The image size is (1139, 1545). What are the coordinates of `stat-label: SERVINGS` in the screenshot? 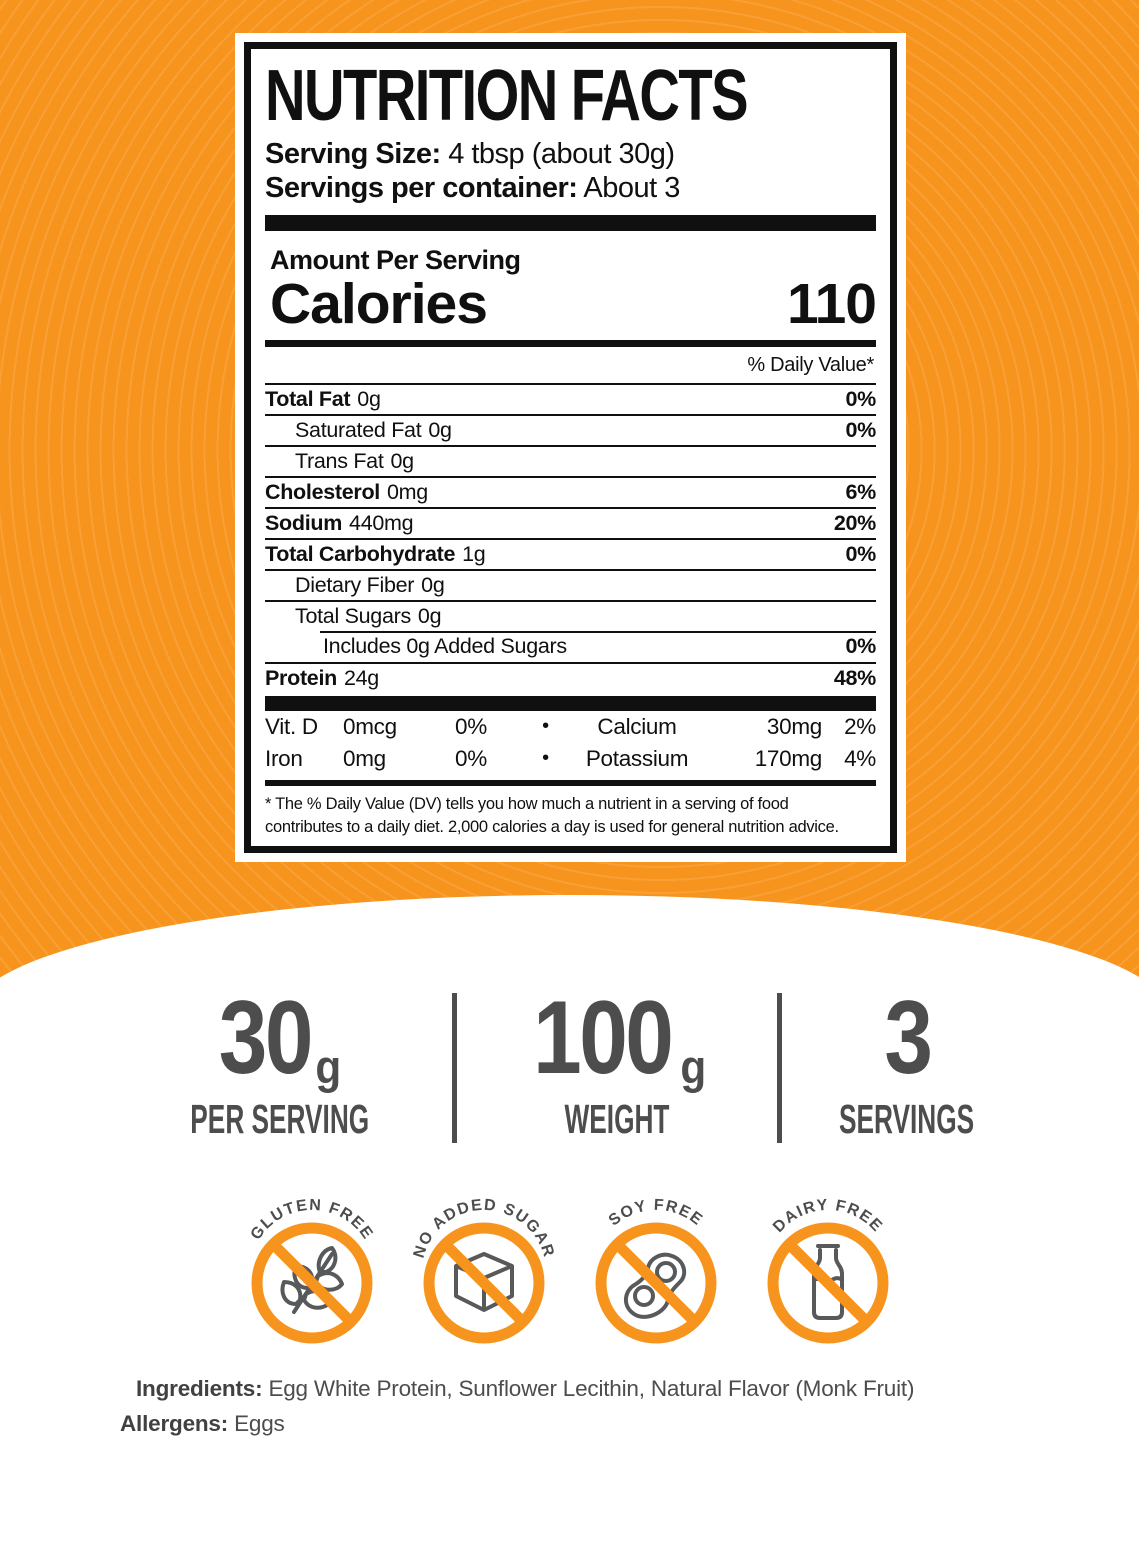 It's located at (907, 1118).